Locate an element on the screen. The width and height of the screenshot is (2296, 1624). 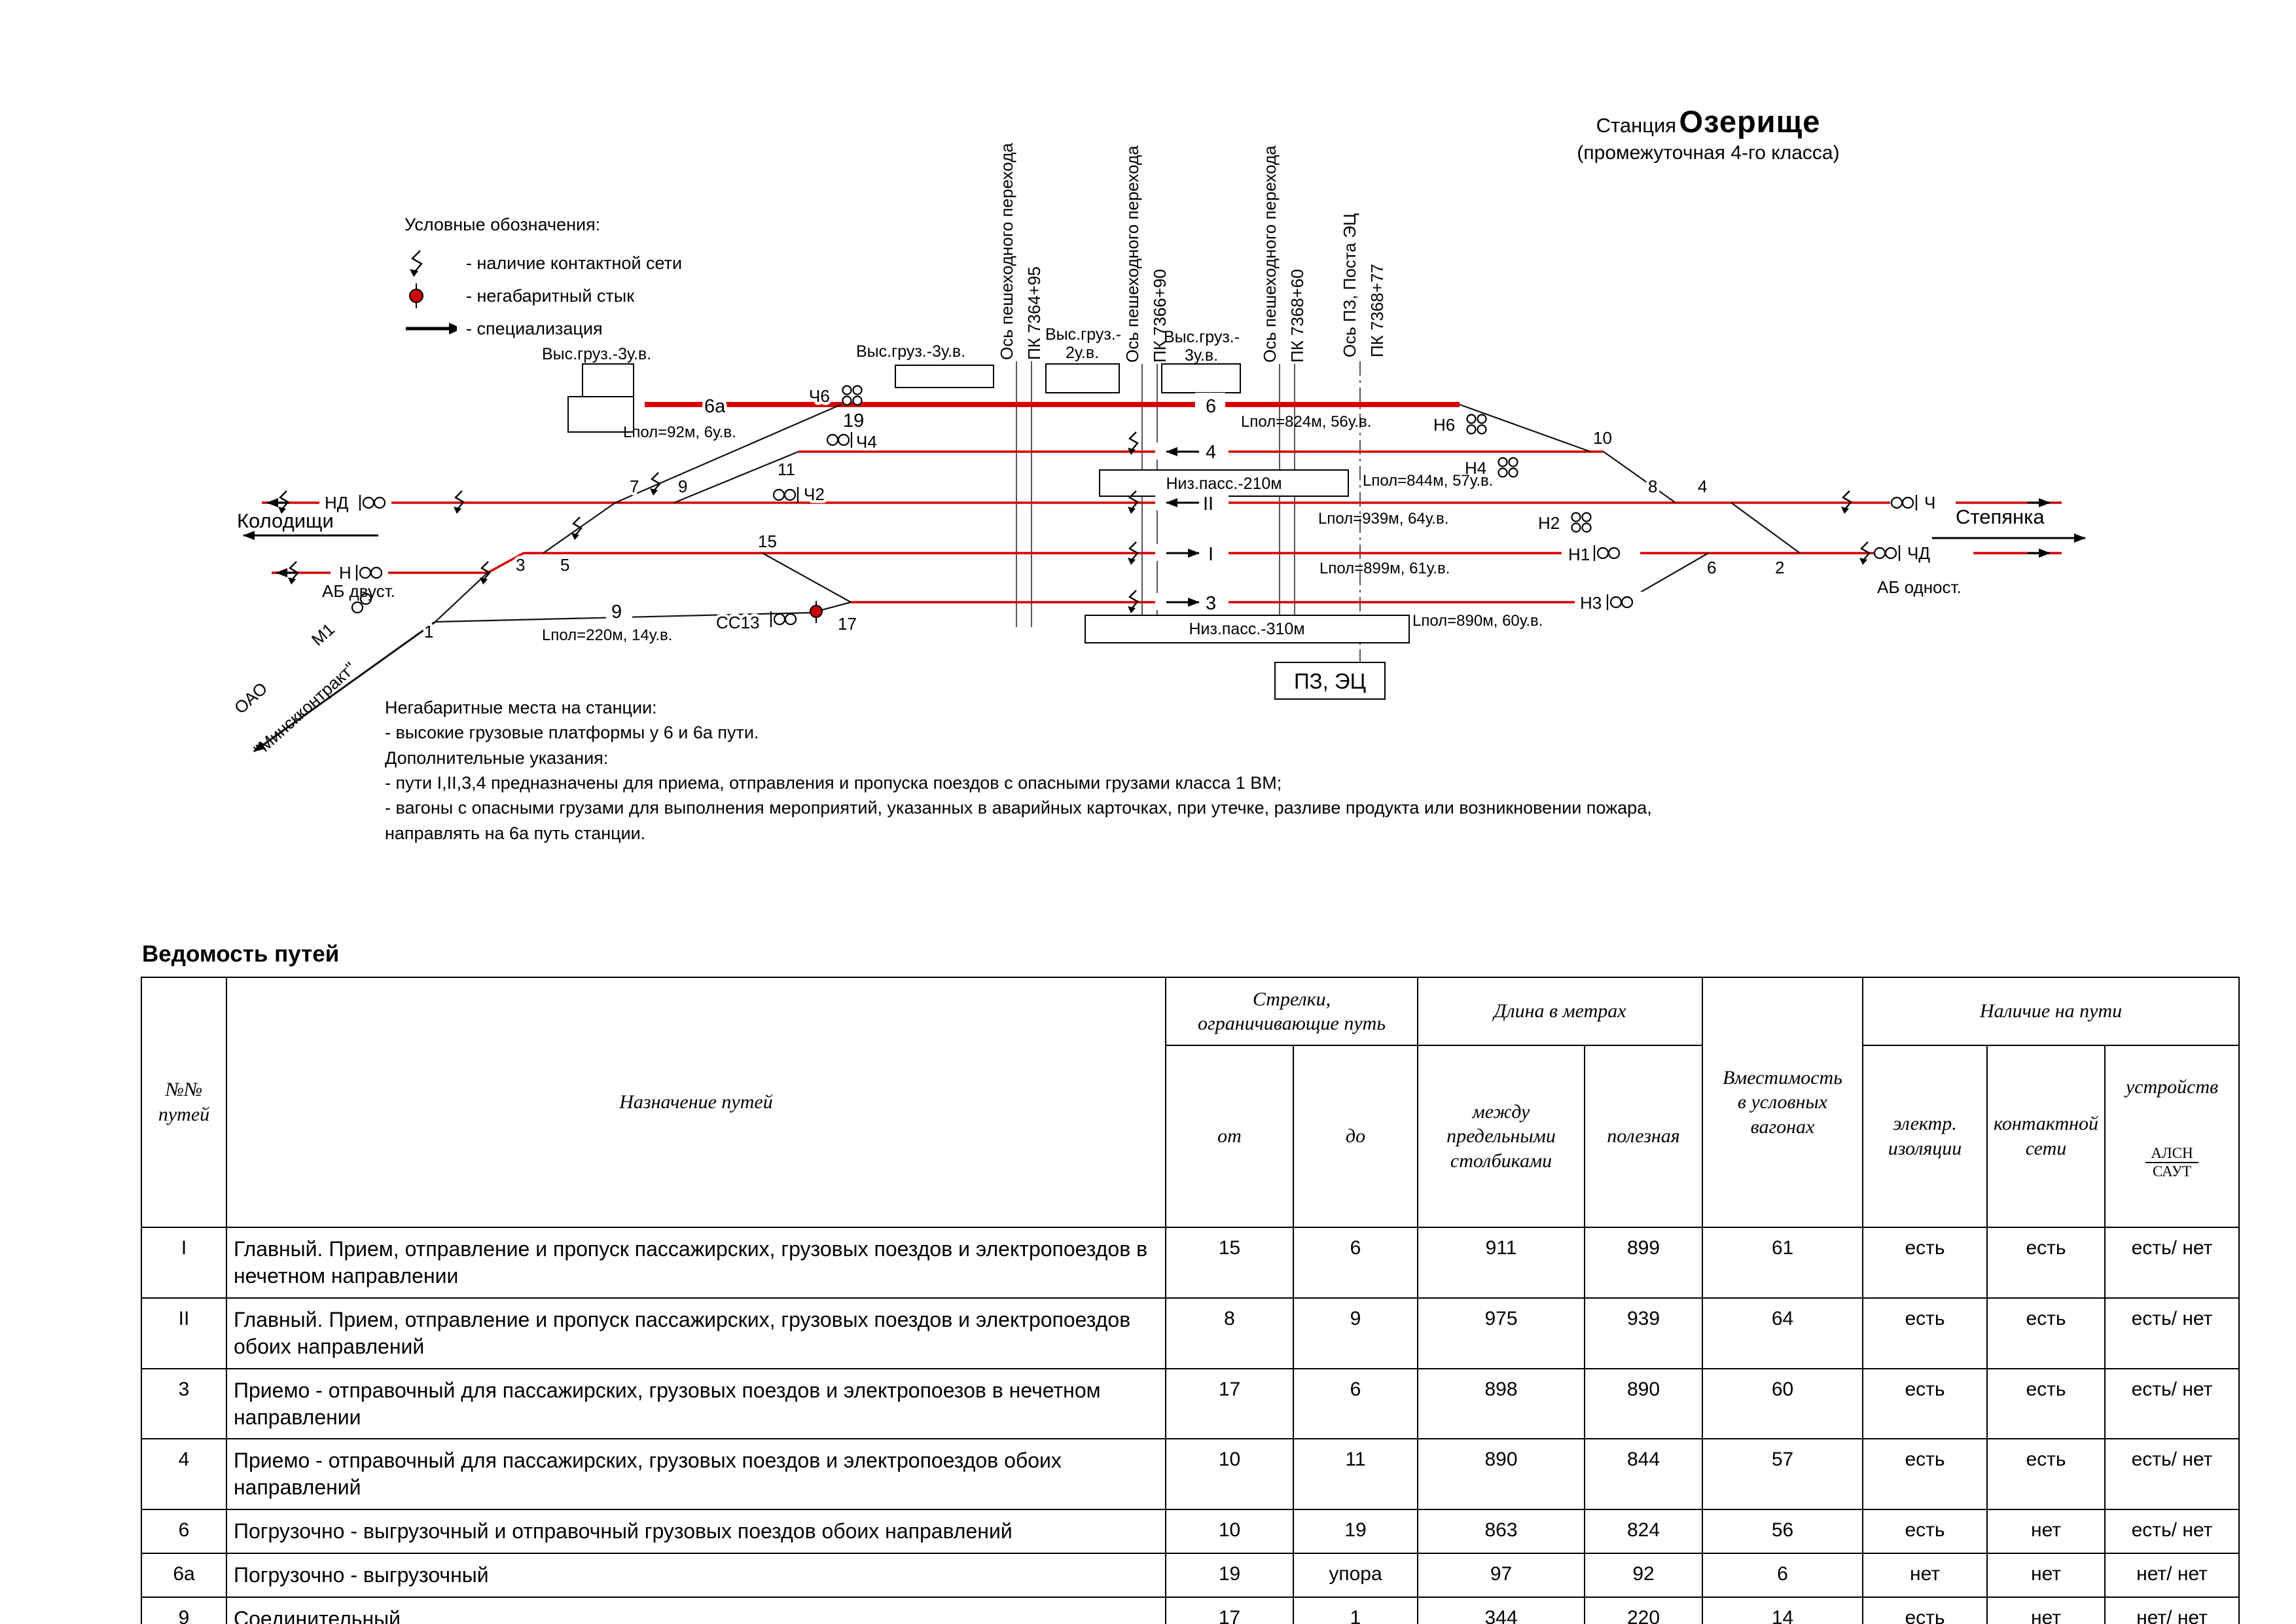
diagram-label: Lпол=899м, 61у.в. is located at coordinates (1385, 568).